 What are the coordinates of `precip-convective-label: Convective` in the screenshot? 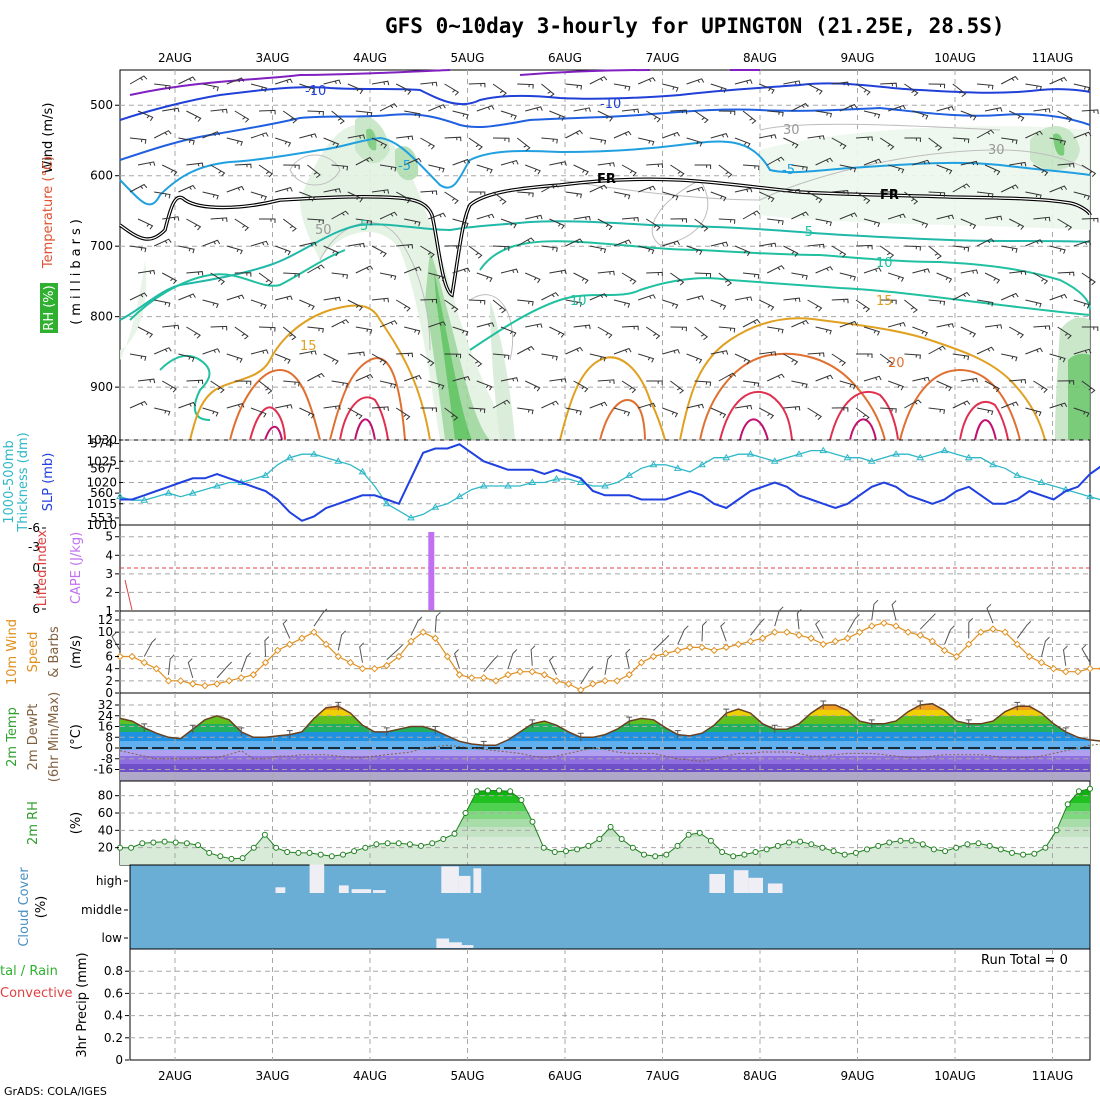 It's located at (36, 993).